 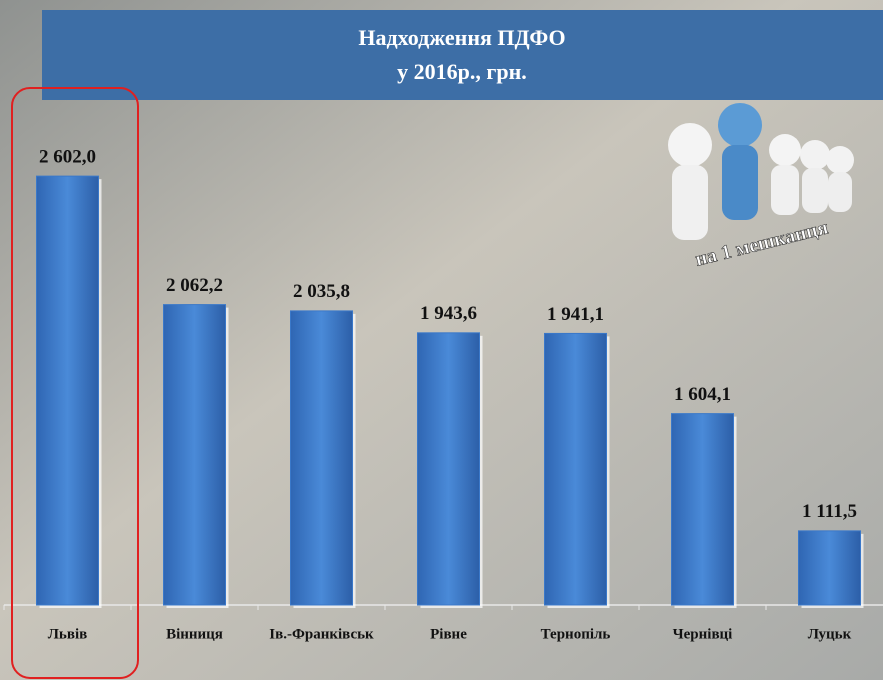 I want to click on x-tick-label: Тернопіль, so click(x=576, y=634).